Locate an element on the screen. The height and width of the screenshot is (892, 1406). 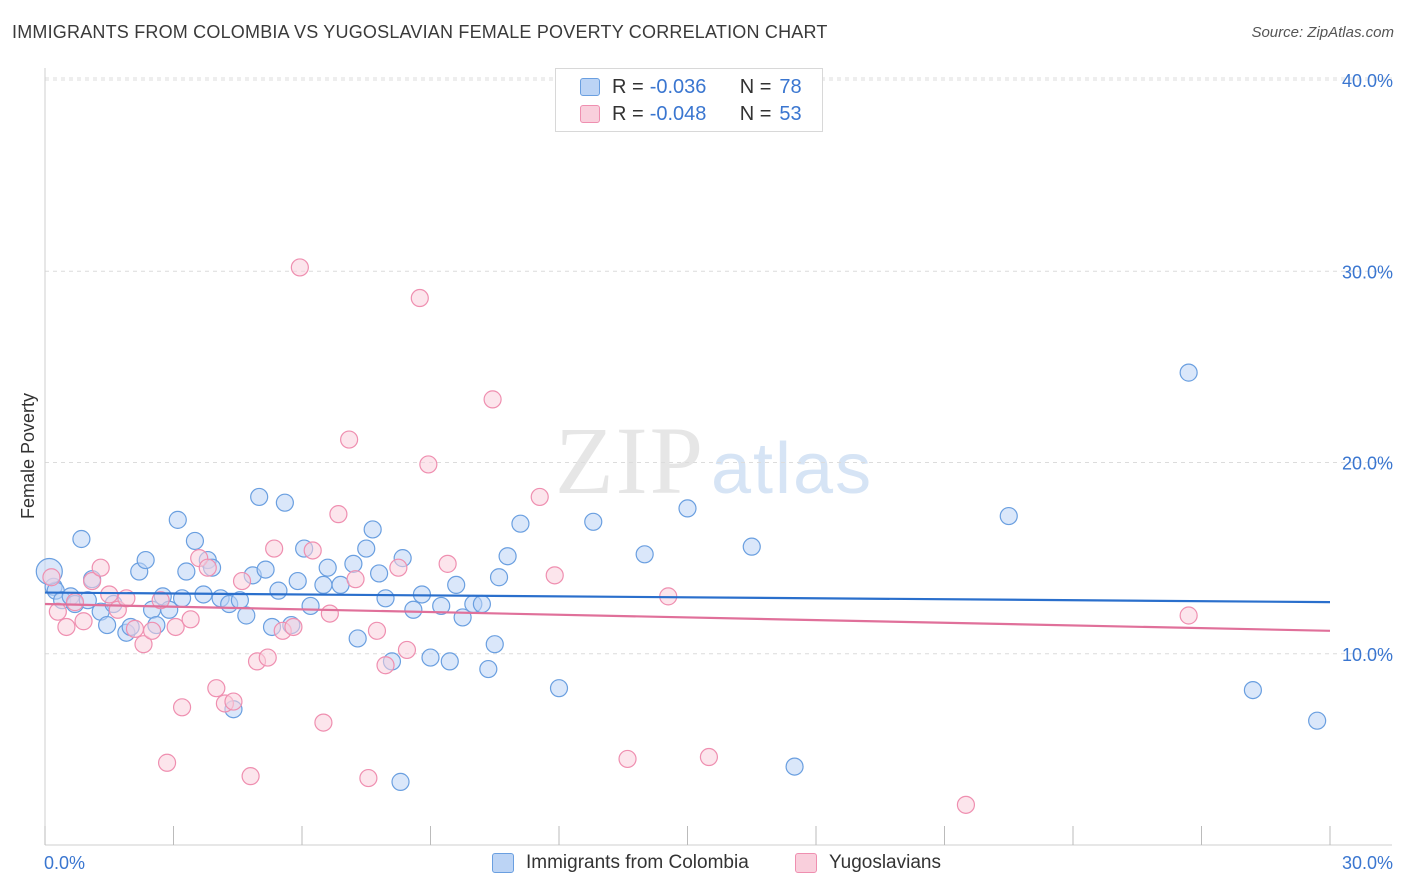
watermark-zip: ZIP is located at coordinates (630, 460).